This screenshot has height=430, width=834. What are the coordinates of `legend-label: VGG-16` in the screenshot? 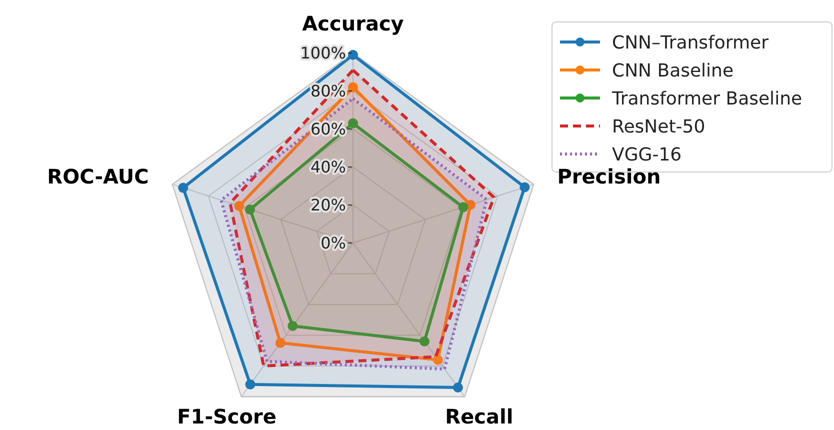 It's located at (647, 155).